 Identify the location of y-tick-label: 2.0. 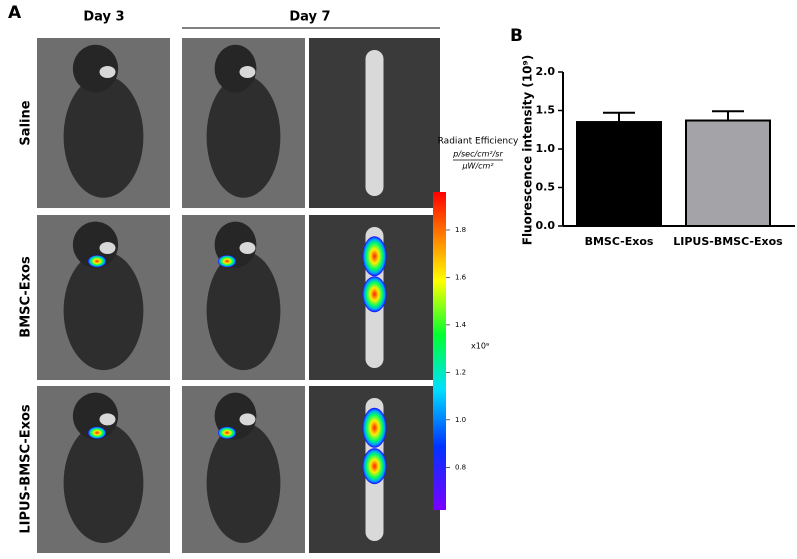
(546, 71).